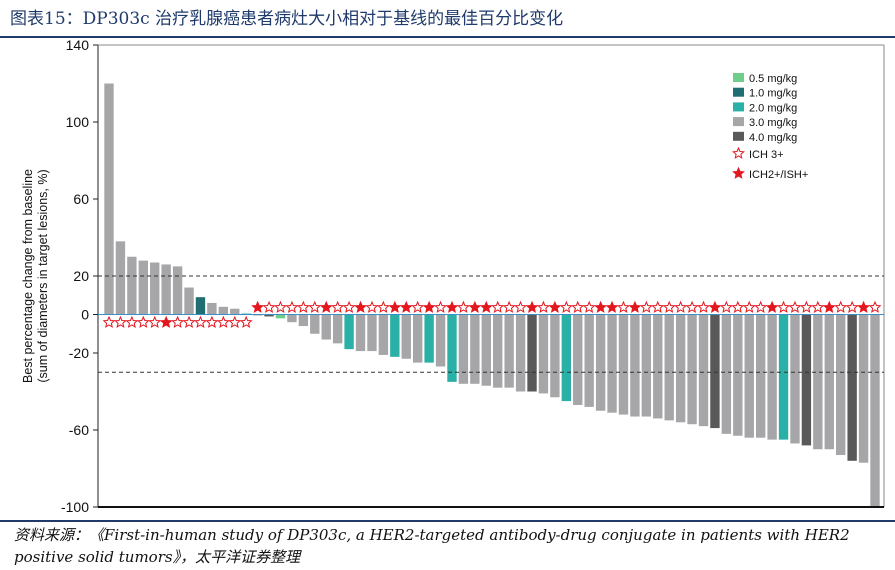  Describe the element at coordinates (79, 430) in the screenshot. I see `y-tick-label: -60` at that location.